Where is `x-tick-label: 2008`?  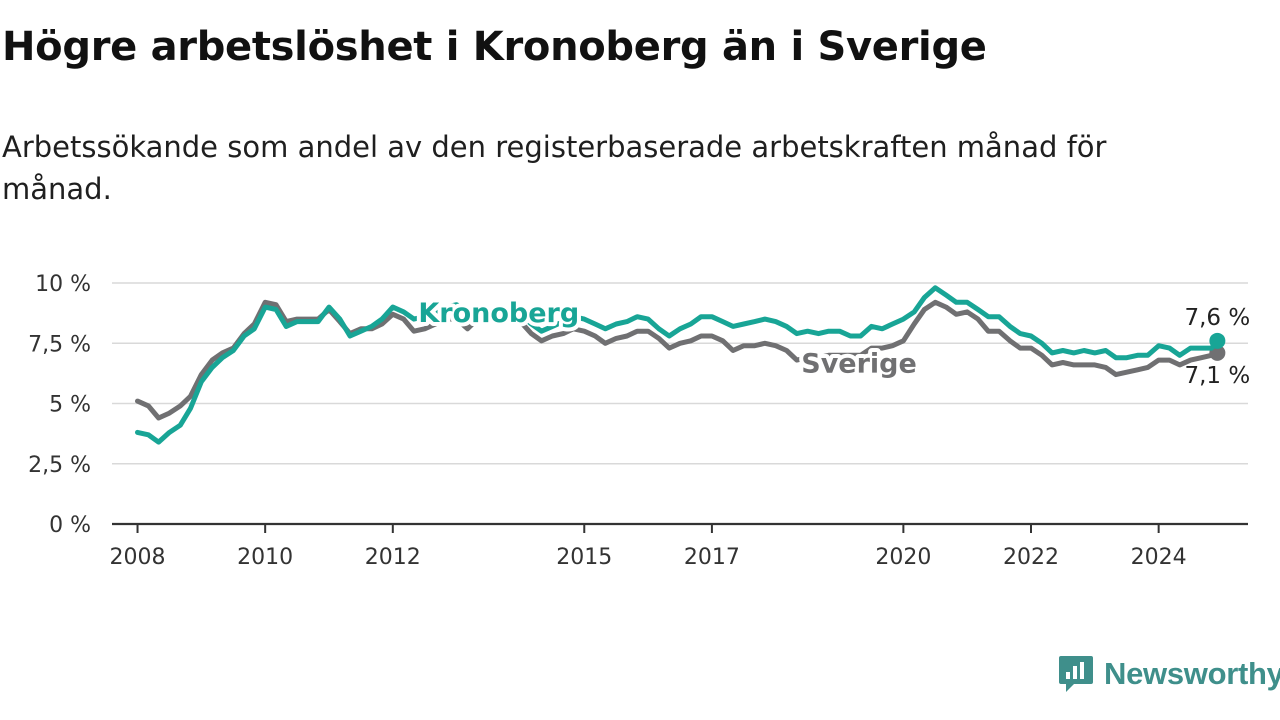
x-tick-label: 2008 is located at coordinates (138, 557).